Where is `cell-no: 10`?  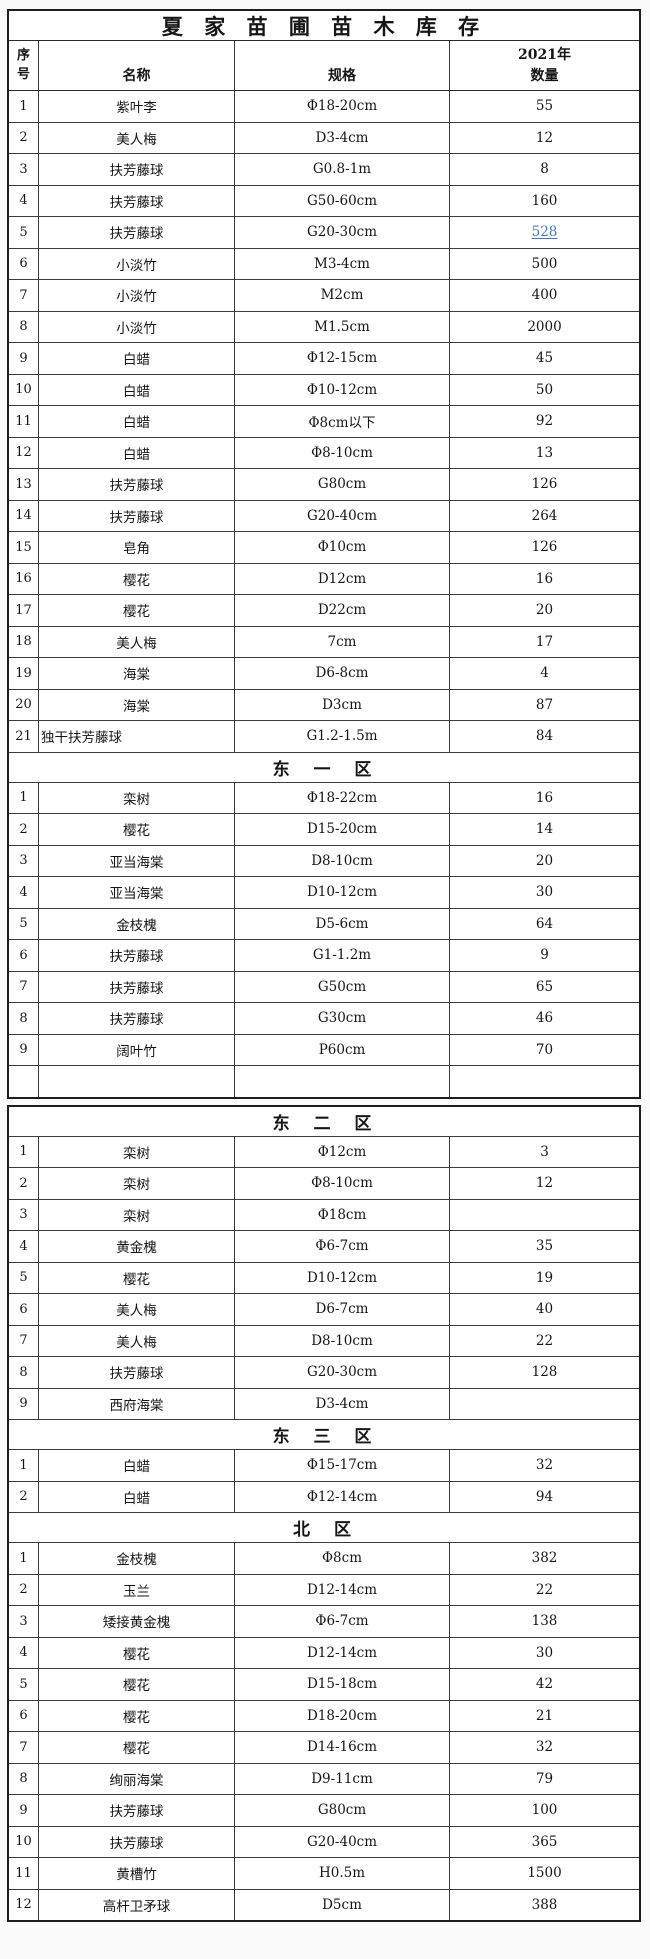
cell-no: 10 is located at coordinates (24, 1841).